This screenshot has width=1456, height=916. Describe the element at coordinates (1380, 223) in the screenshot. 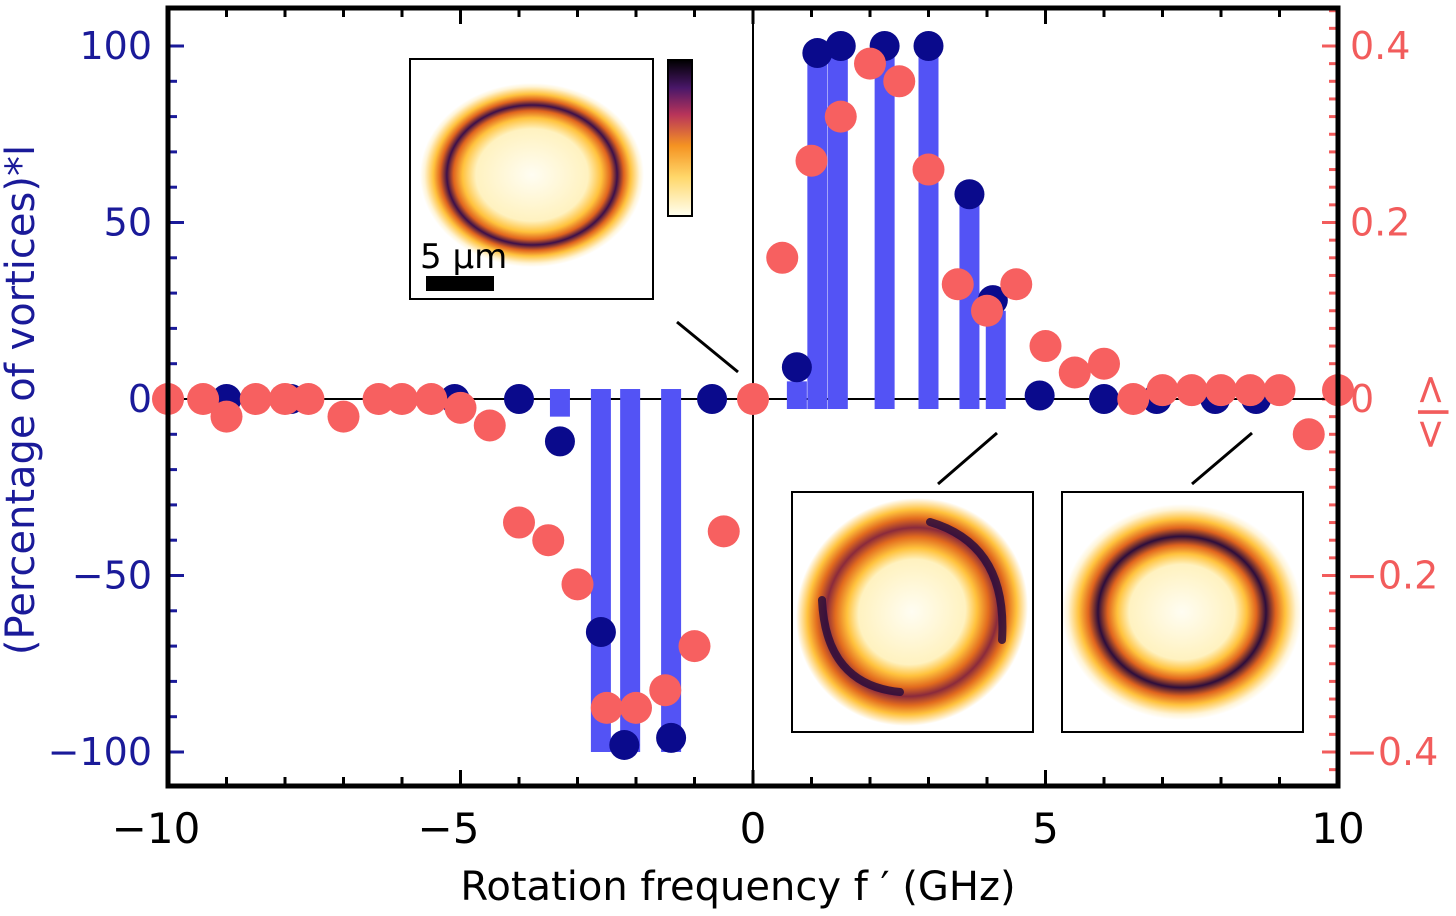

I see `y-tick-label-right: 0.2` at that location.